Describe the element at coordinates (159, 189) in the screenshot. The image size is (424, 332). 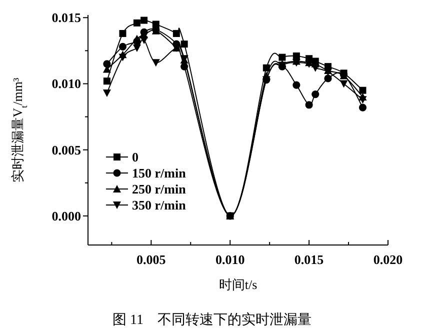
I see `legend-label: 250 r/min` at that location.